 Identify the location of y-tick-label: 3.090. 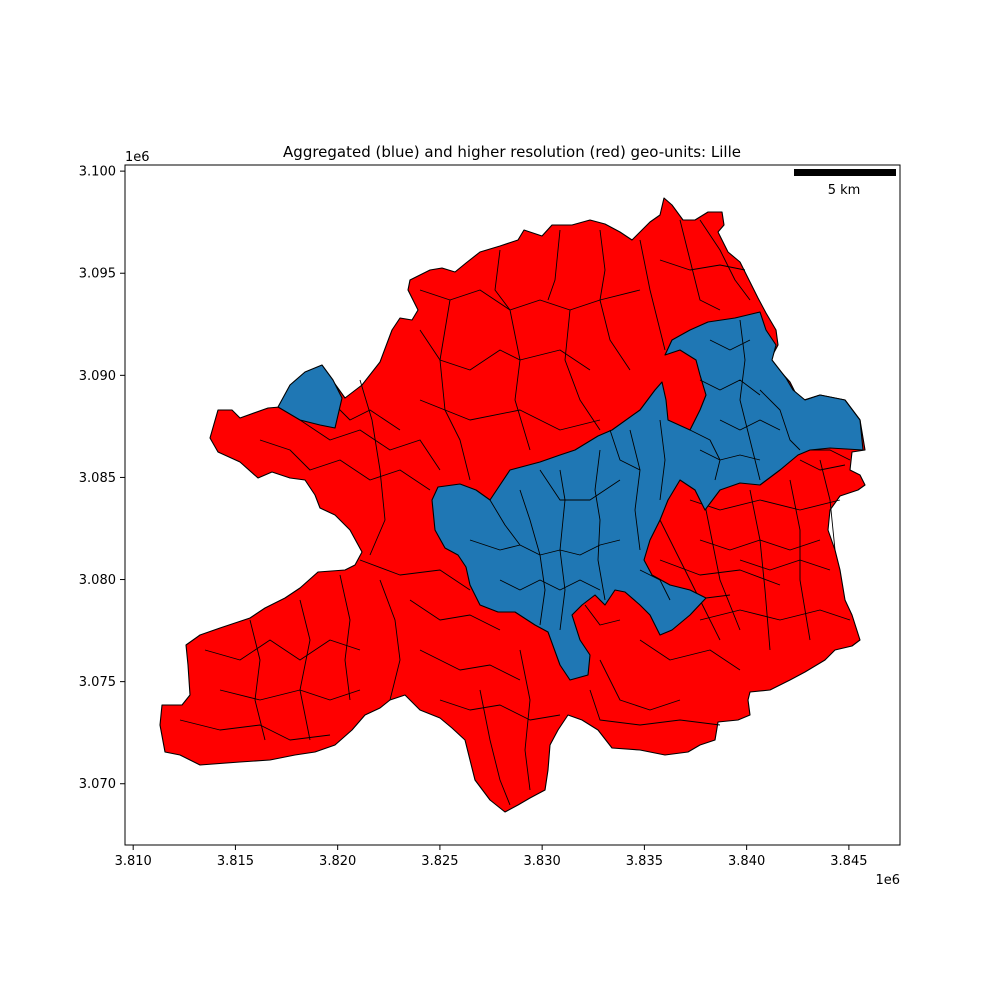
(97, 376).